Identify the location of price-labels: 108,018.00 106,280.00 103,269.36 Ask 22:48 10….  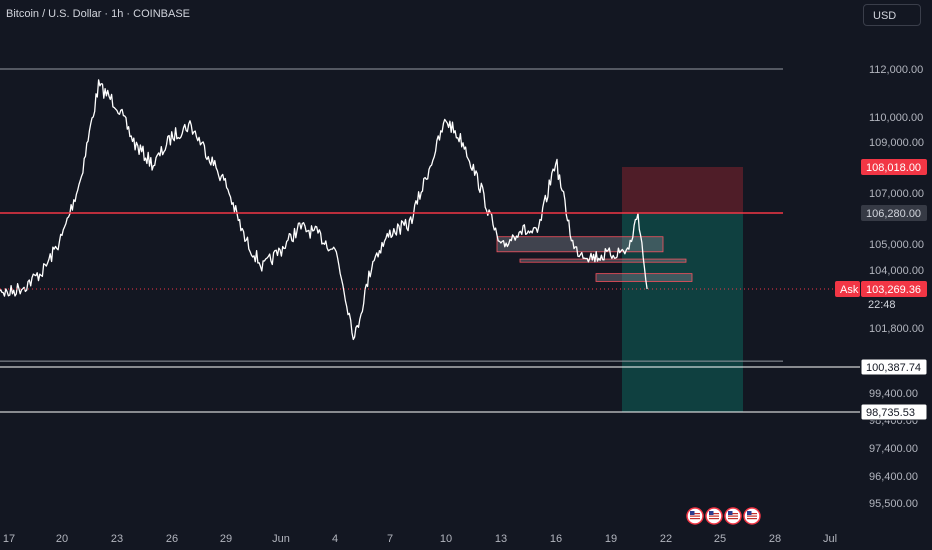
(881, 290).